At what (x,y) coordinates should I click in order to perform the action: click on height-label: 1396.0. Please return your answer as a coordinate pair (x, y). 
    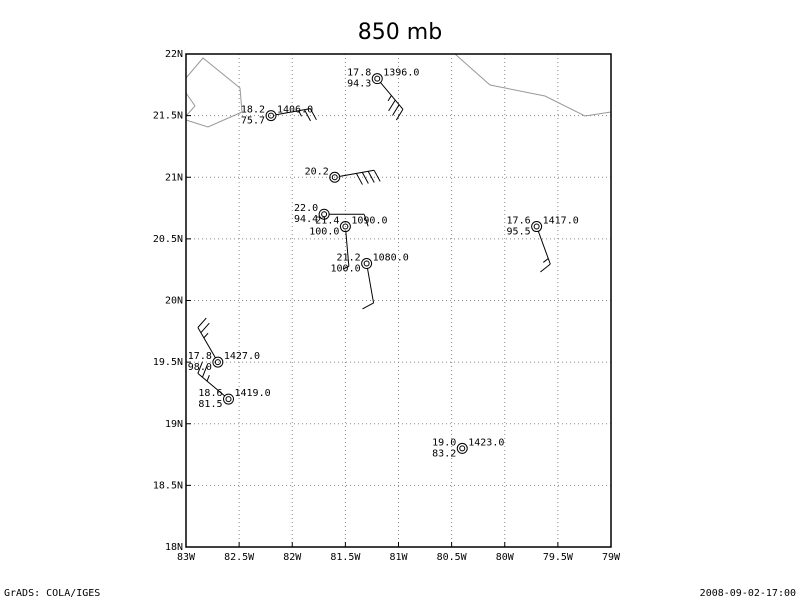
    Looking at the image, I should click on (401, 73).